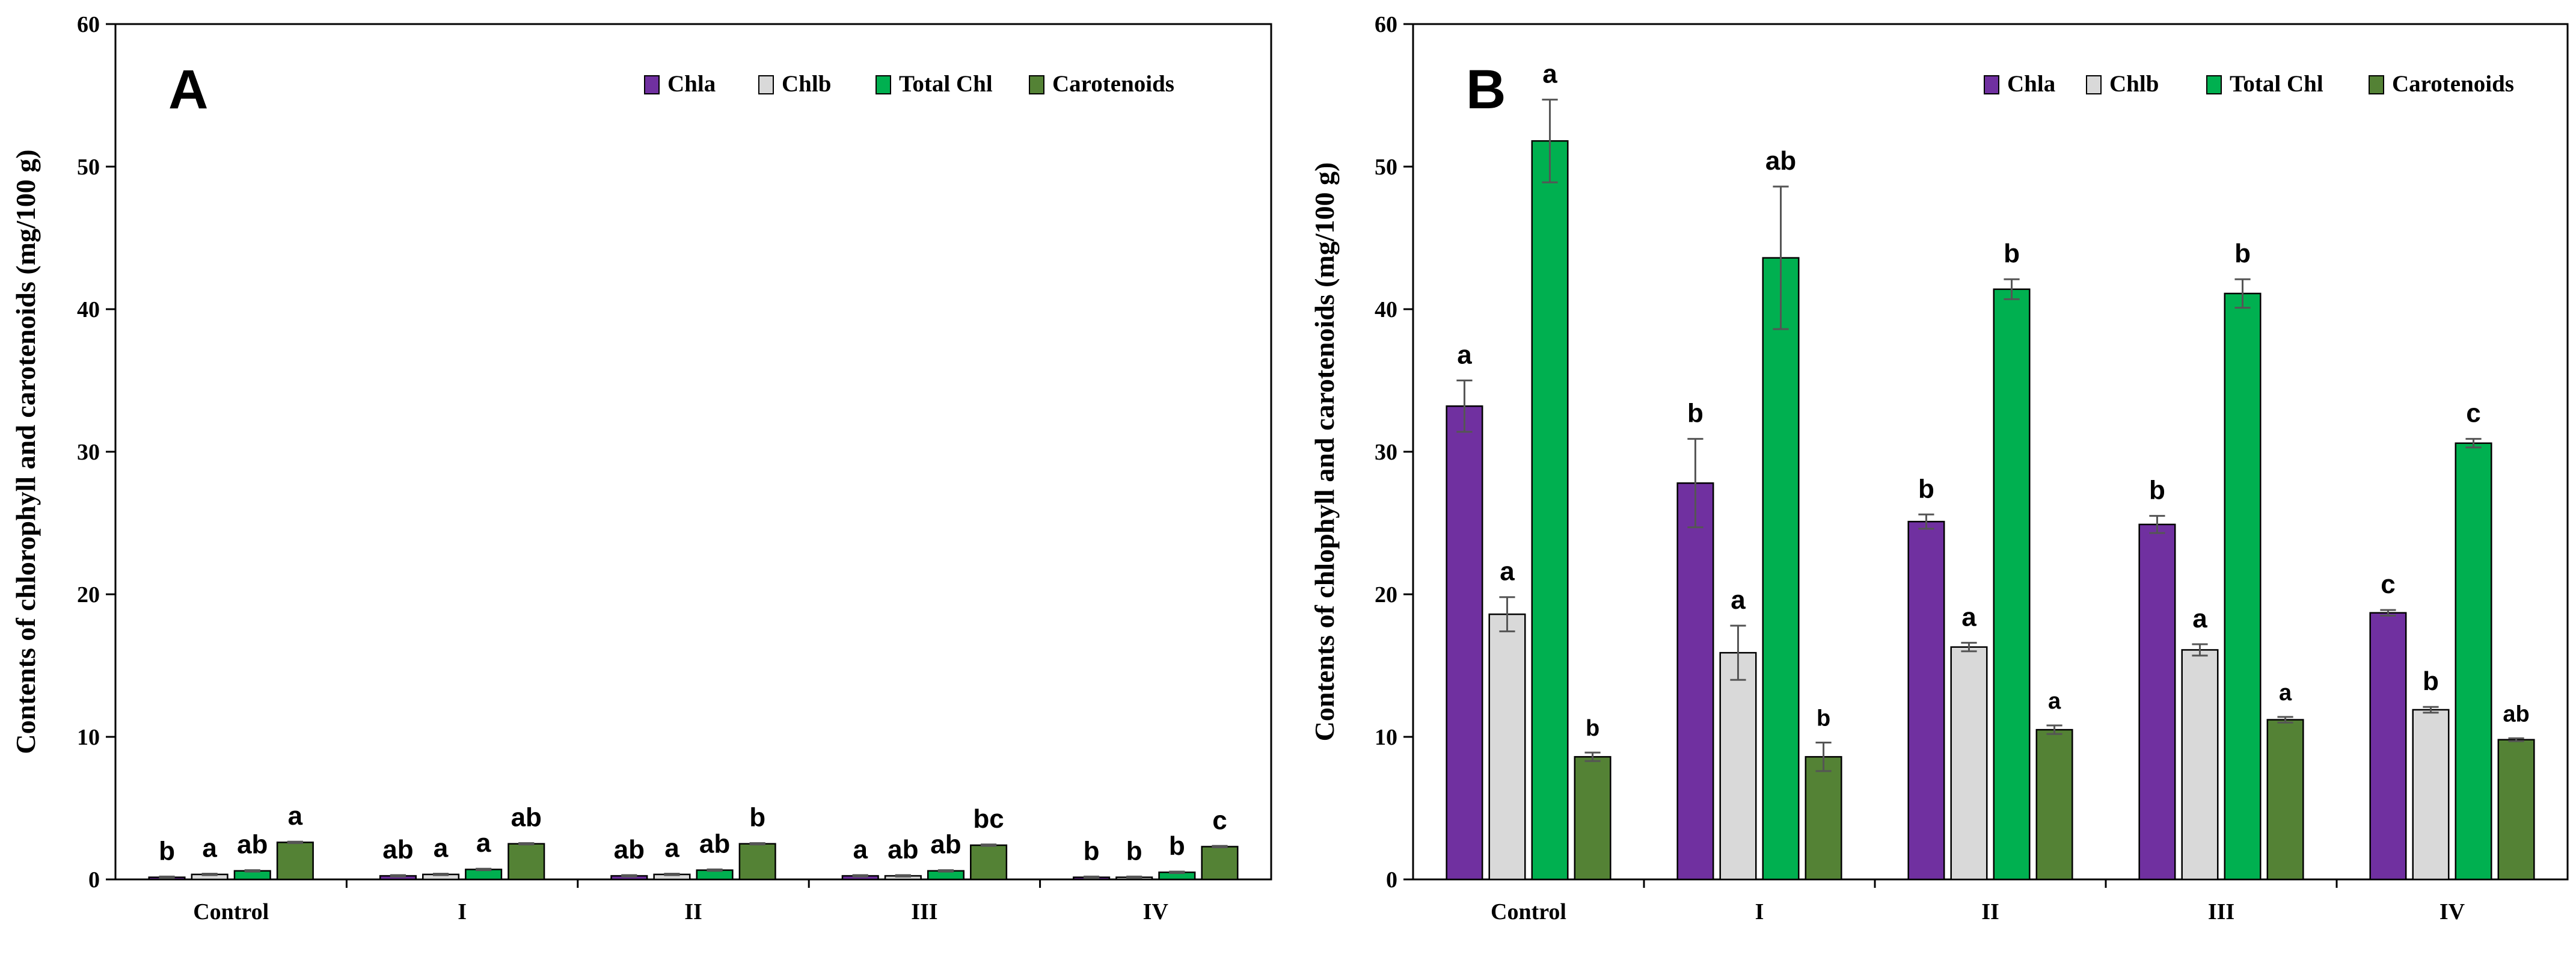 The image size is (2576, 954). What do you see at coordinates (188, 89) in the screenshot?
I see `panel-letter: A` at bounding box center [188, 89].